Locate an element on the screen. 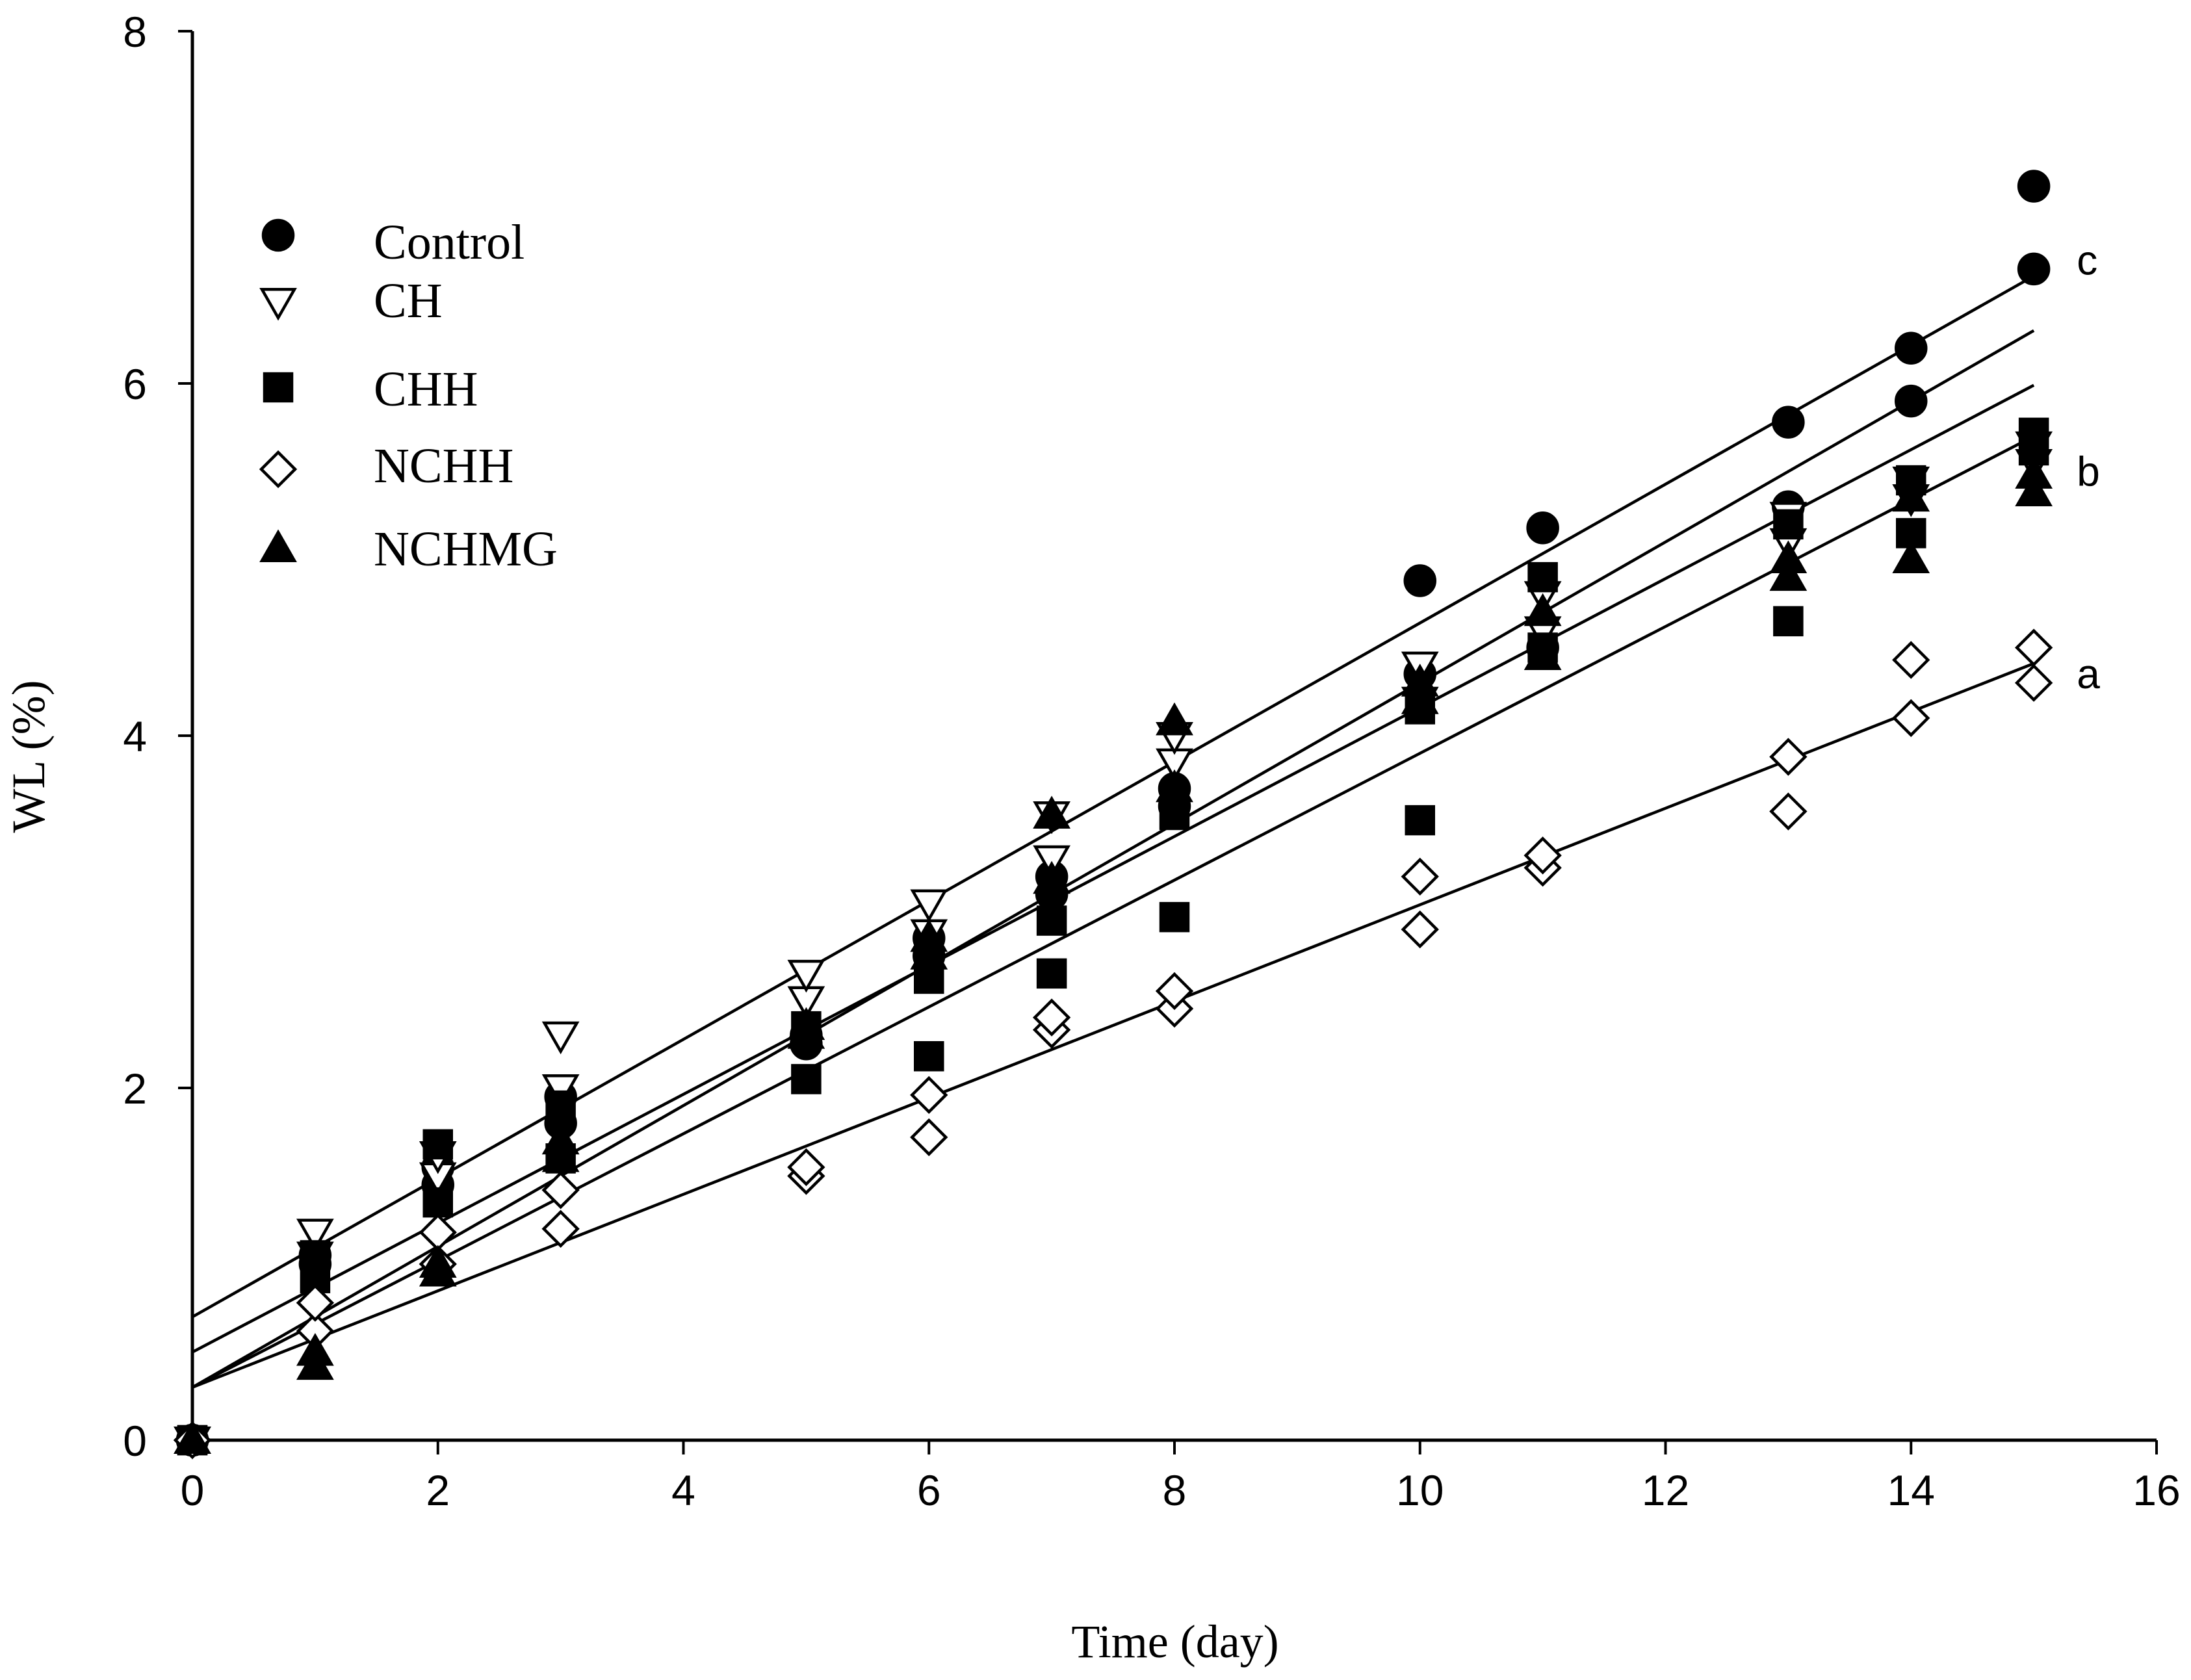 This screenshot has height=1680, width=2191. x-tick-label: 6 is located at coordinates (929, 1490).